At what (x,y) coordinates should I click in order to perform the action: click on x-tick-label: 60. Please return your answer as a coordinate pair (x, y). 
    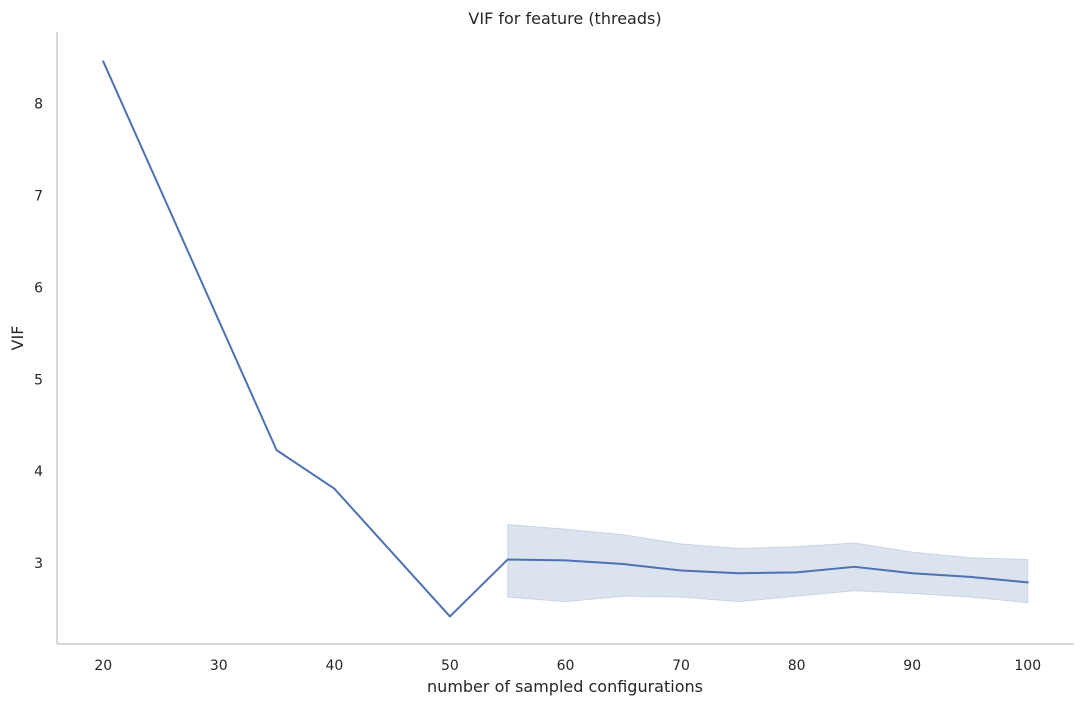
    Looking at the image, I should click on (566, 666).